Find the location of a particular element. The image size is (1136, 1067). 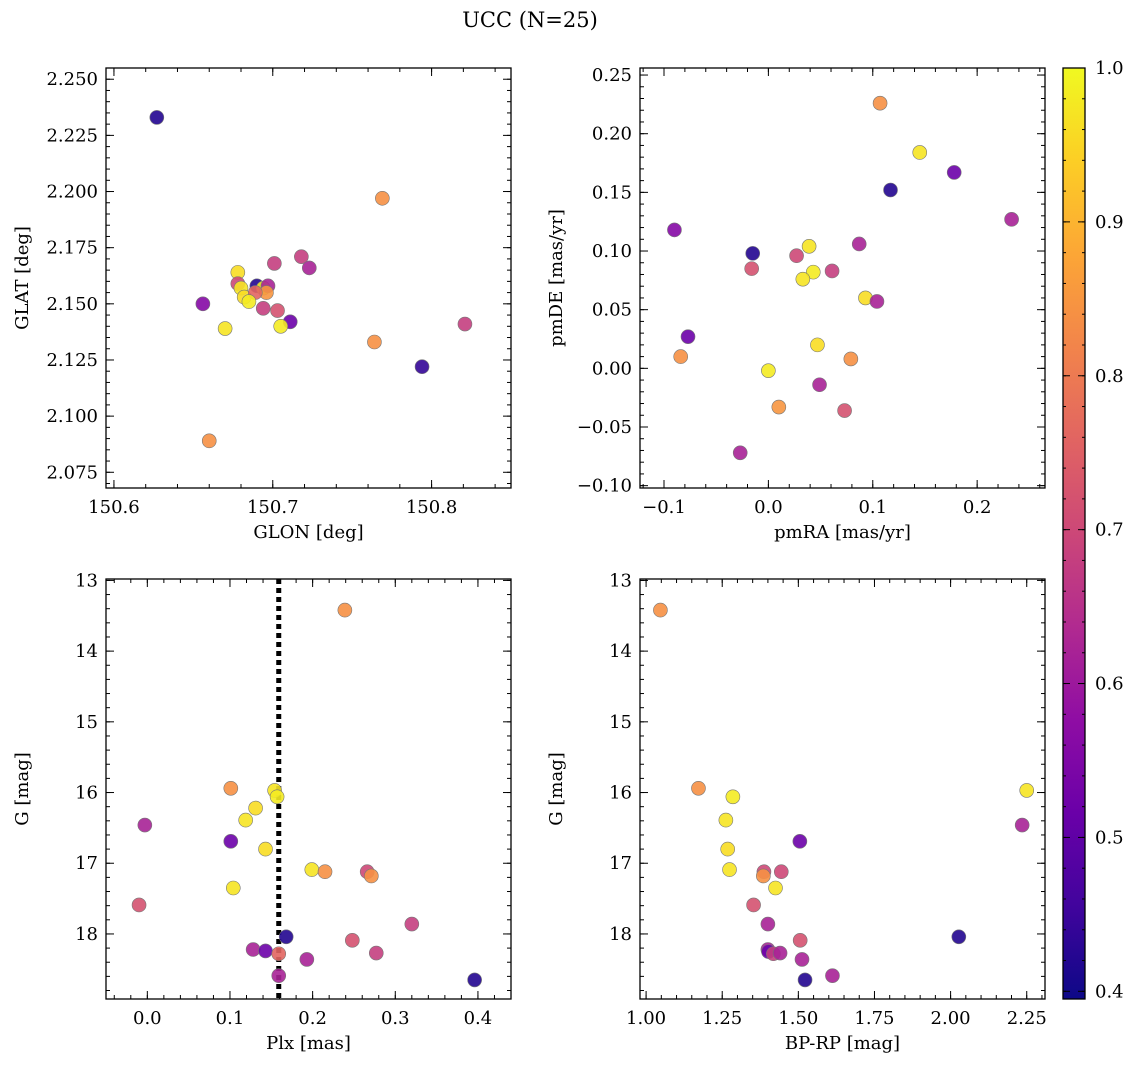

points-cmd is located at coordinates (844, 795).